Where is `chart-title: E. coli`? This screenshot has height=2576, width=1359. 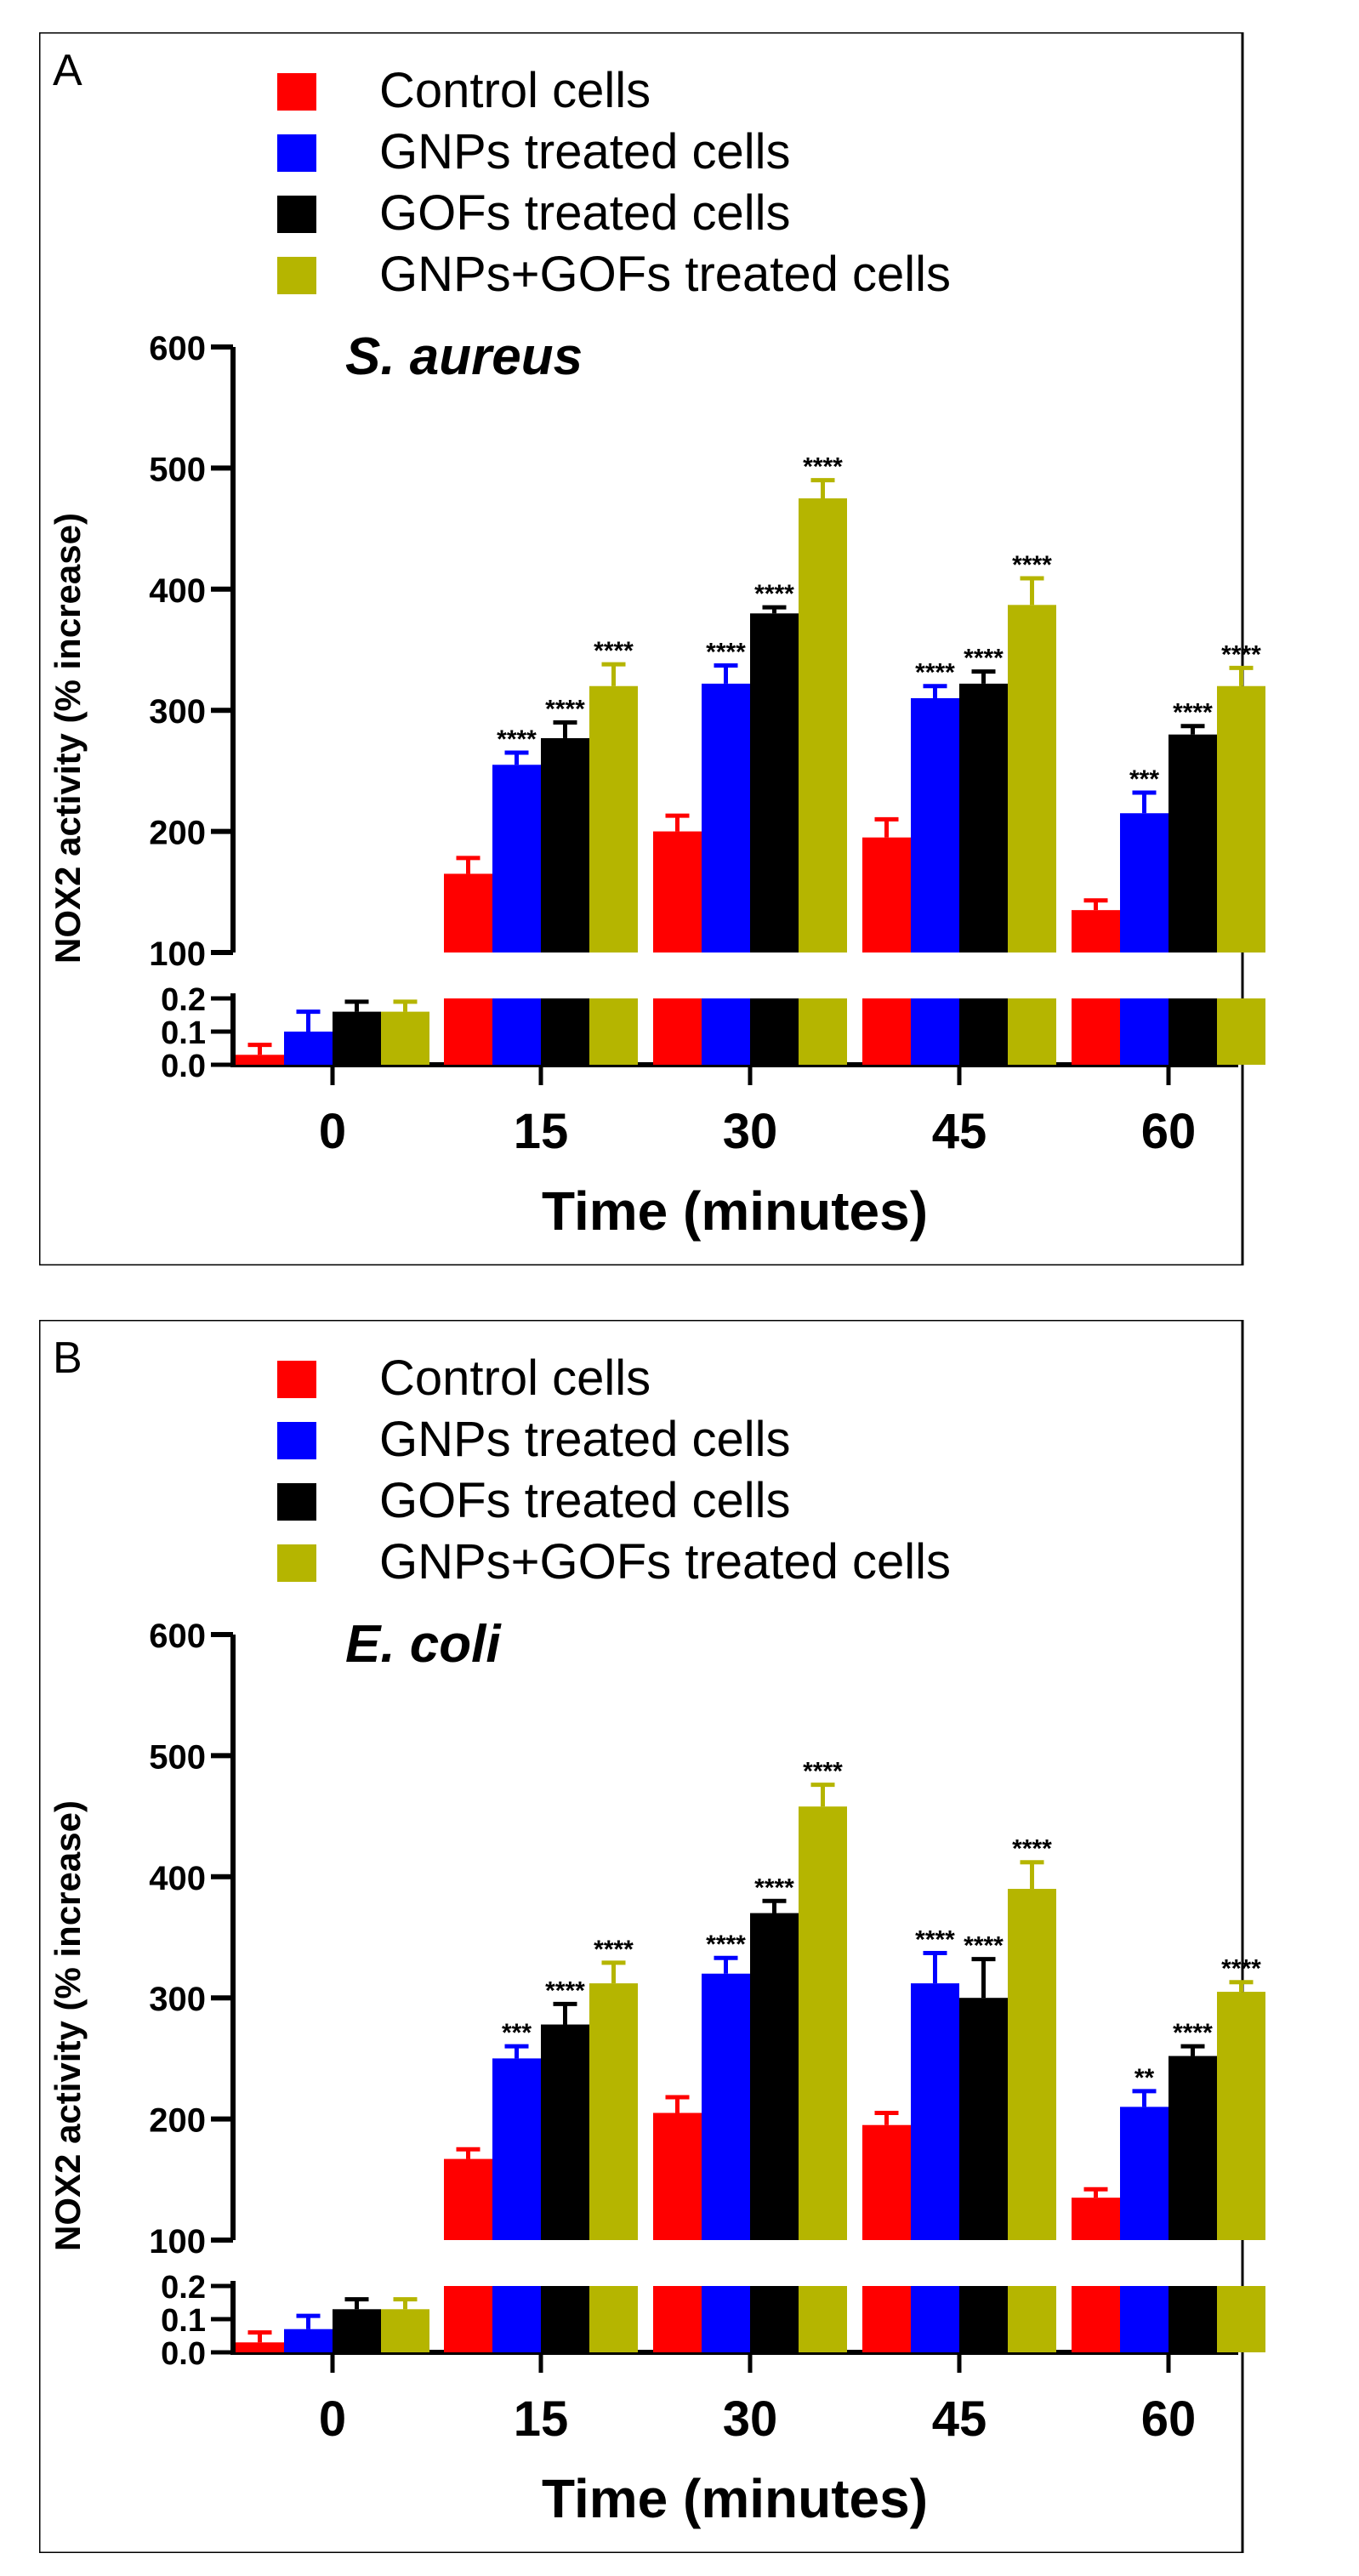 chart-title: E. coli is located at coordinates (423, 1644).